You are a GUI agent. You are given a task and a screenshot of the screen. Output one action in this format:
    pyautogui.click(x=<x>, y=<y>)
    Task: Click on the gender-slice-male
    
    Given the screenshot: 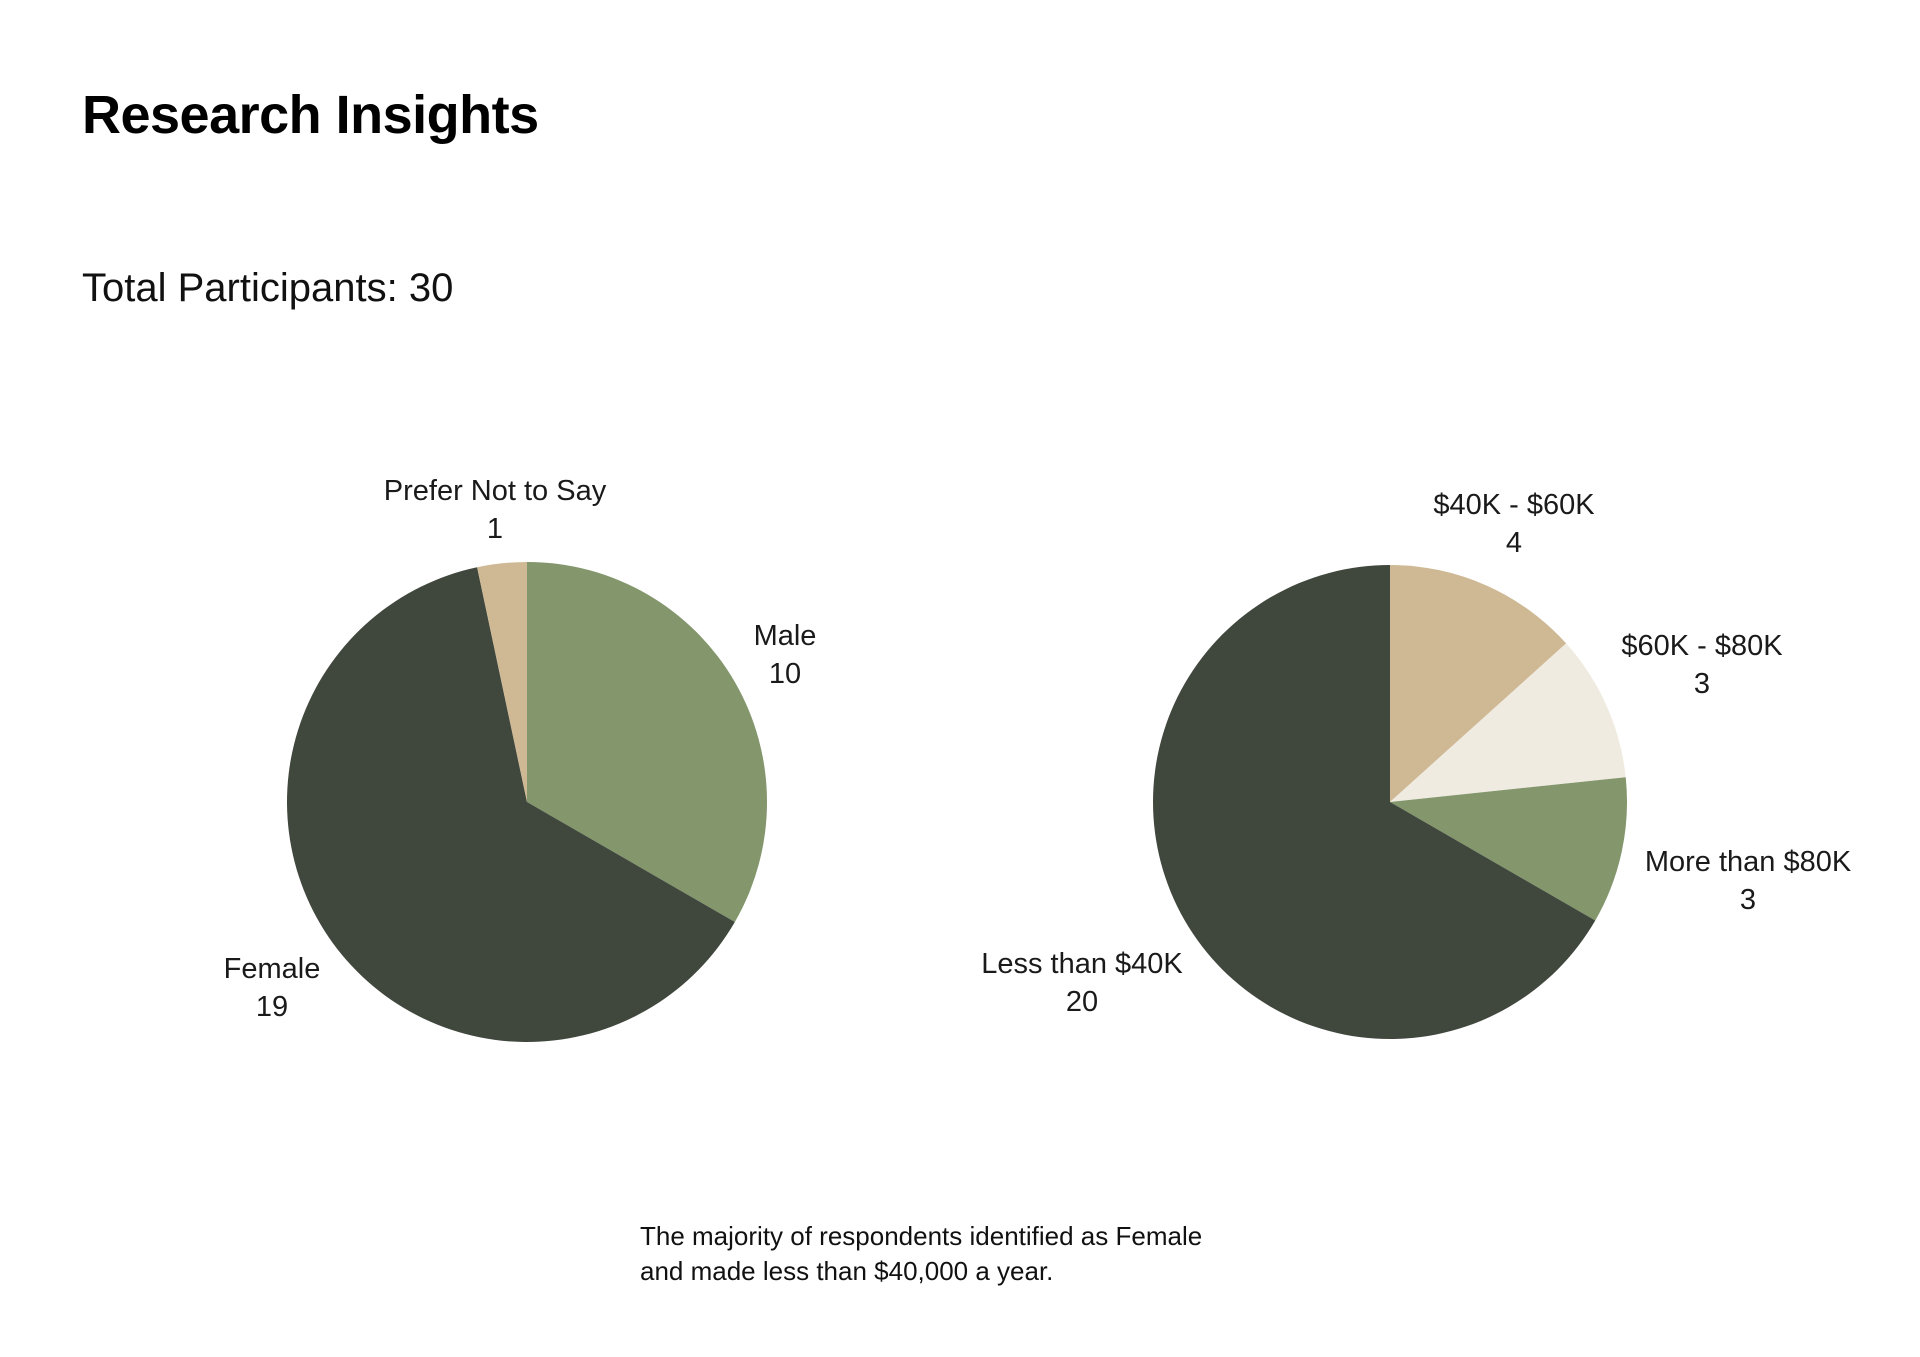 What is the action you would take?
    pyautogui.click(x=647, y=742)
    